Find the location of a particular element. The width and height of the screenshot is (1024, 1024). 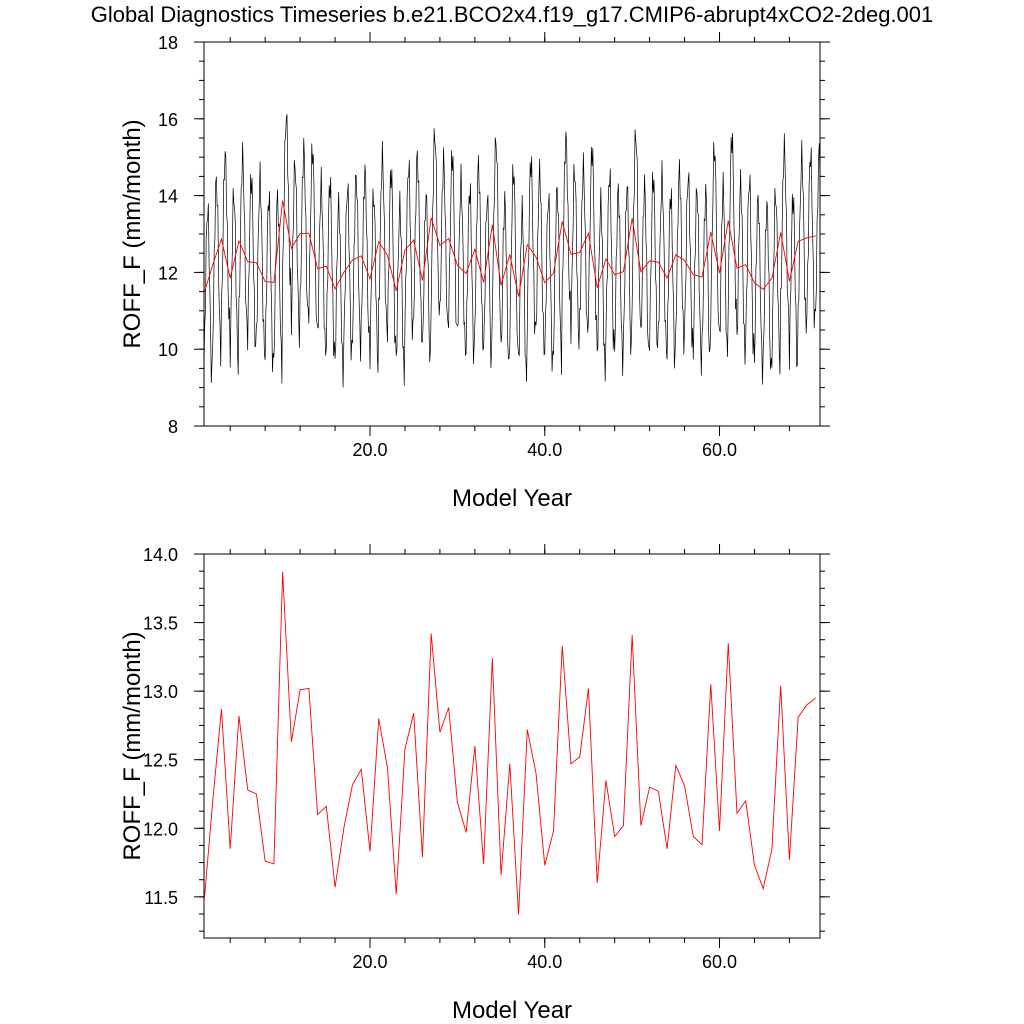

y-tick-label: 12.5 is located at coordinates (160, 761).